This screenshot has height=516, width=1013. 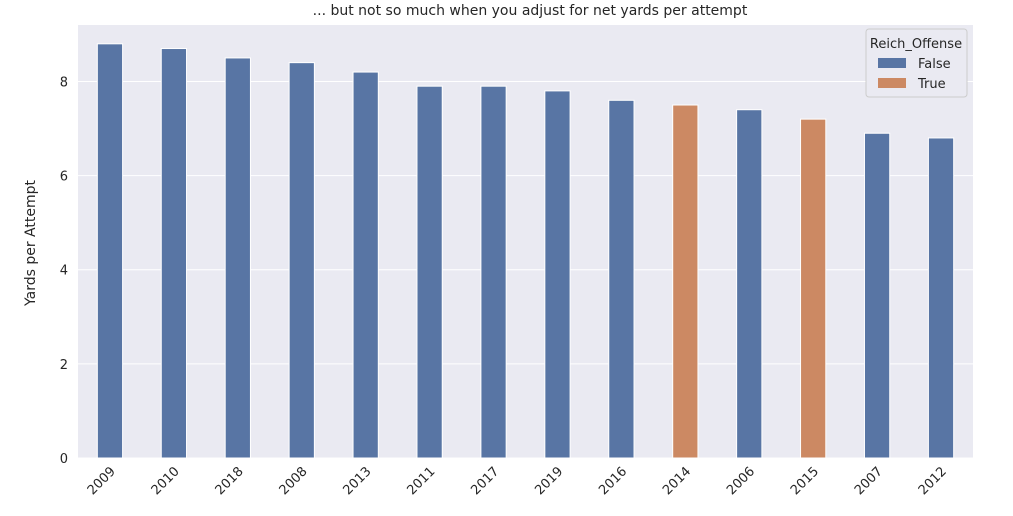 I want to click on y-tick-label: 2, so click(x=64, y=365).